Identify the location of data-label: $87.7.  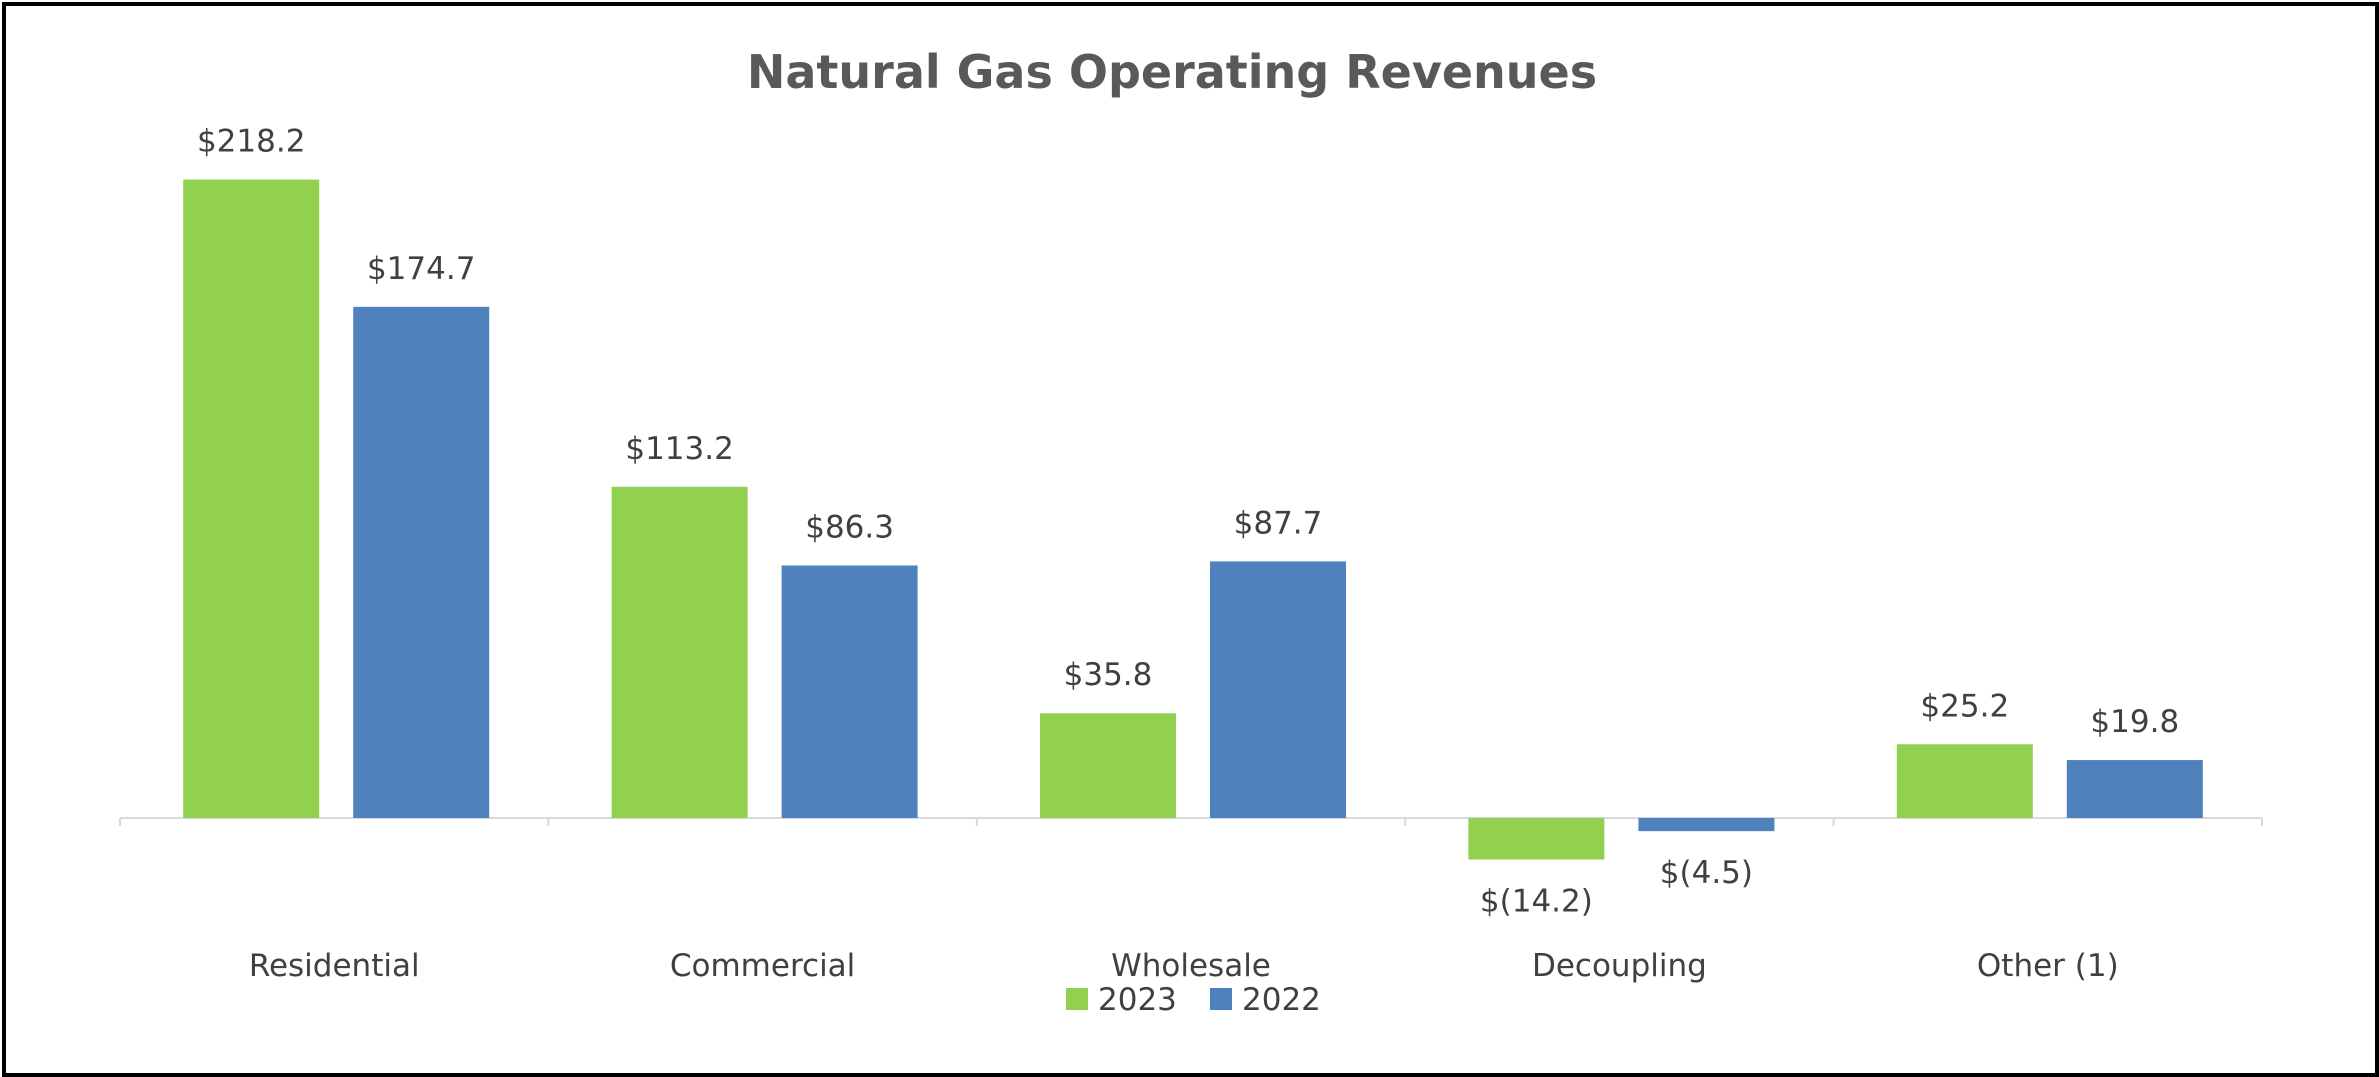
(1278, 523).